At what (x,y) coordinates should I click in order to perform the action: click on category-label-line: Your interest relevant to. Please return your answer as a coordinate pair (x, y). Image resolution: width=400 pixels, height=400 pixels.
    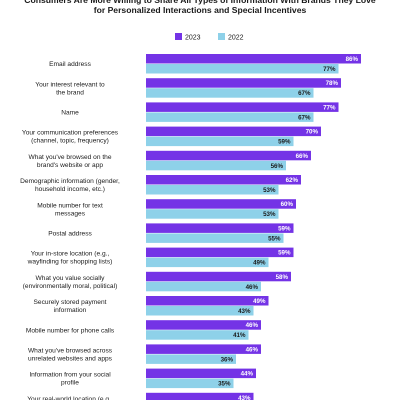
    Looking at the image, I should click on (70, 84).